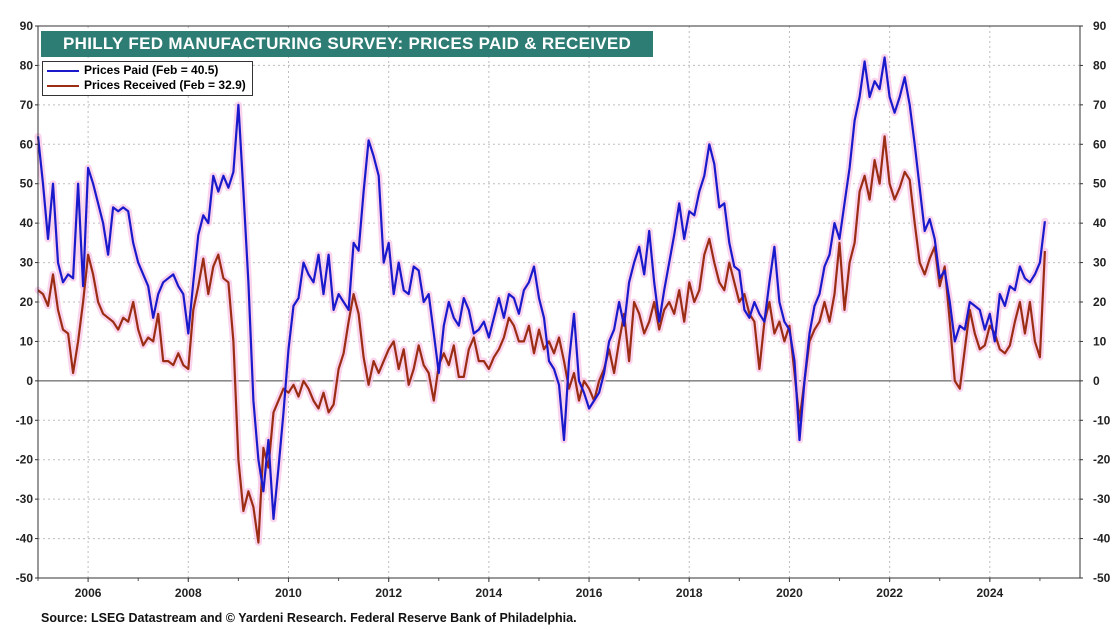 The width and height of the screenshot is (1120, 630). I want to click on y-tick-label-right: 10, so click(1100, 341).